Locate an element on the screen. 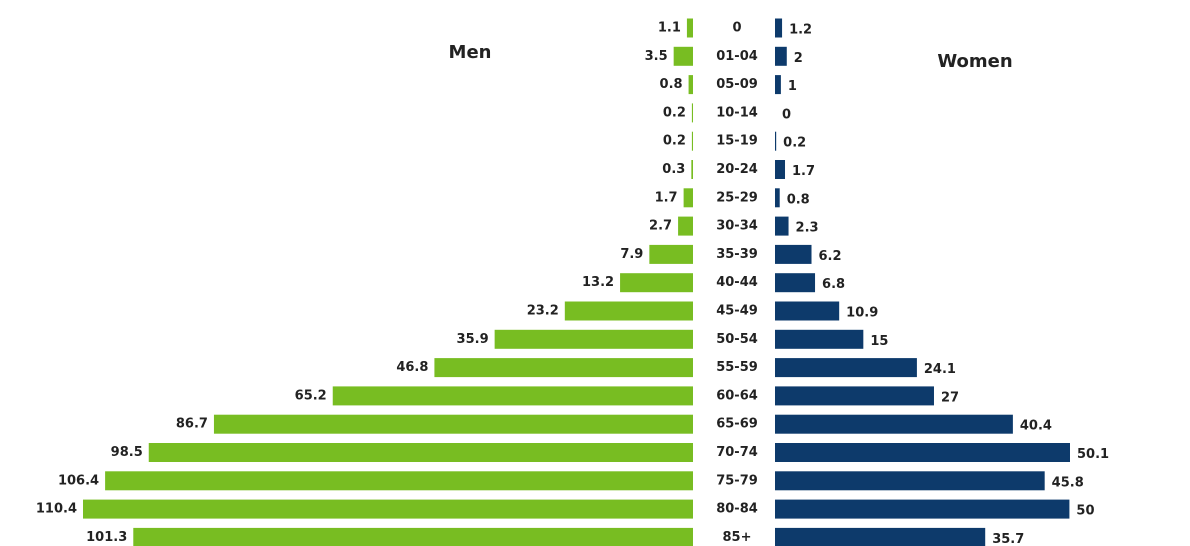 This screenshot has height=546, width=1190. value-label: 1.2 is located at coordinates (800, 30).